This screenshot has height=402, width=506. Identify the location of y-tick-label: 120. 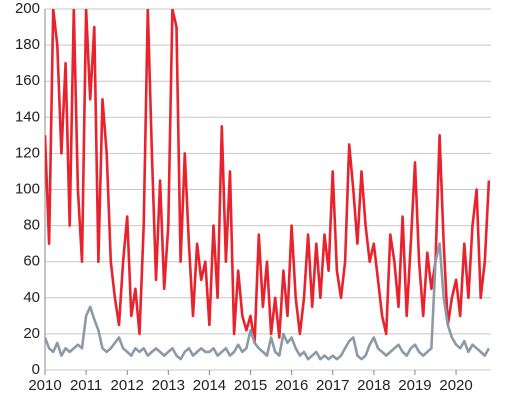
(27, 152).